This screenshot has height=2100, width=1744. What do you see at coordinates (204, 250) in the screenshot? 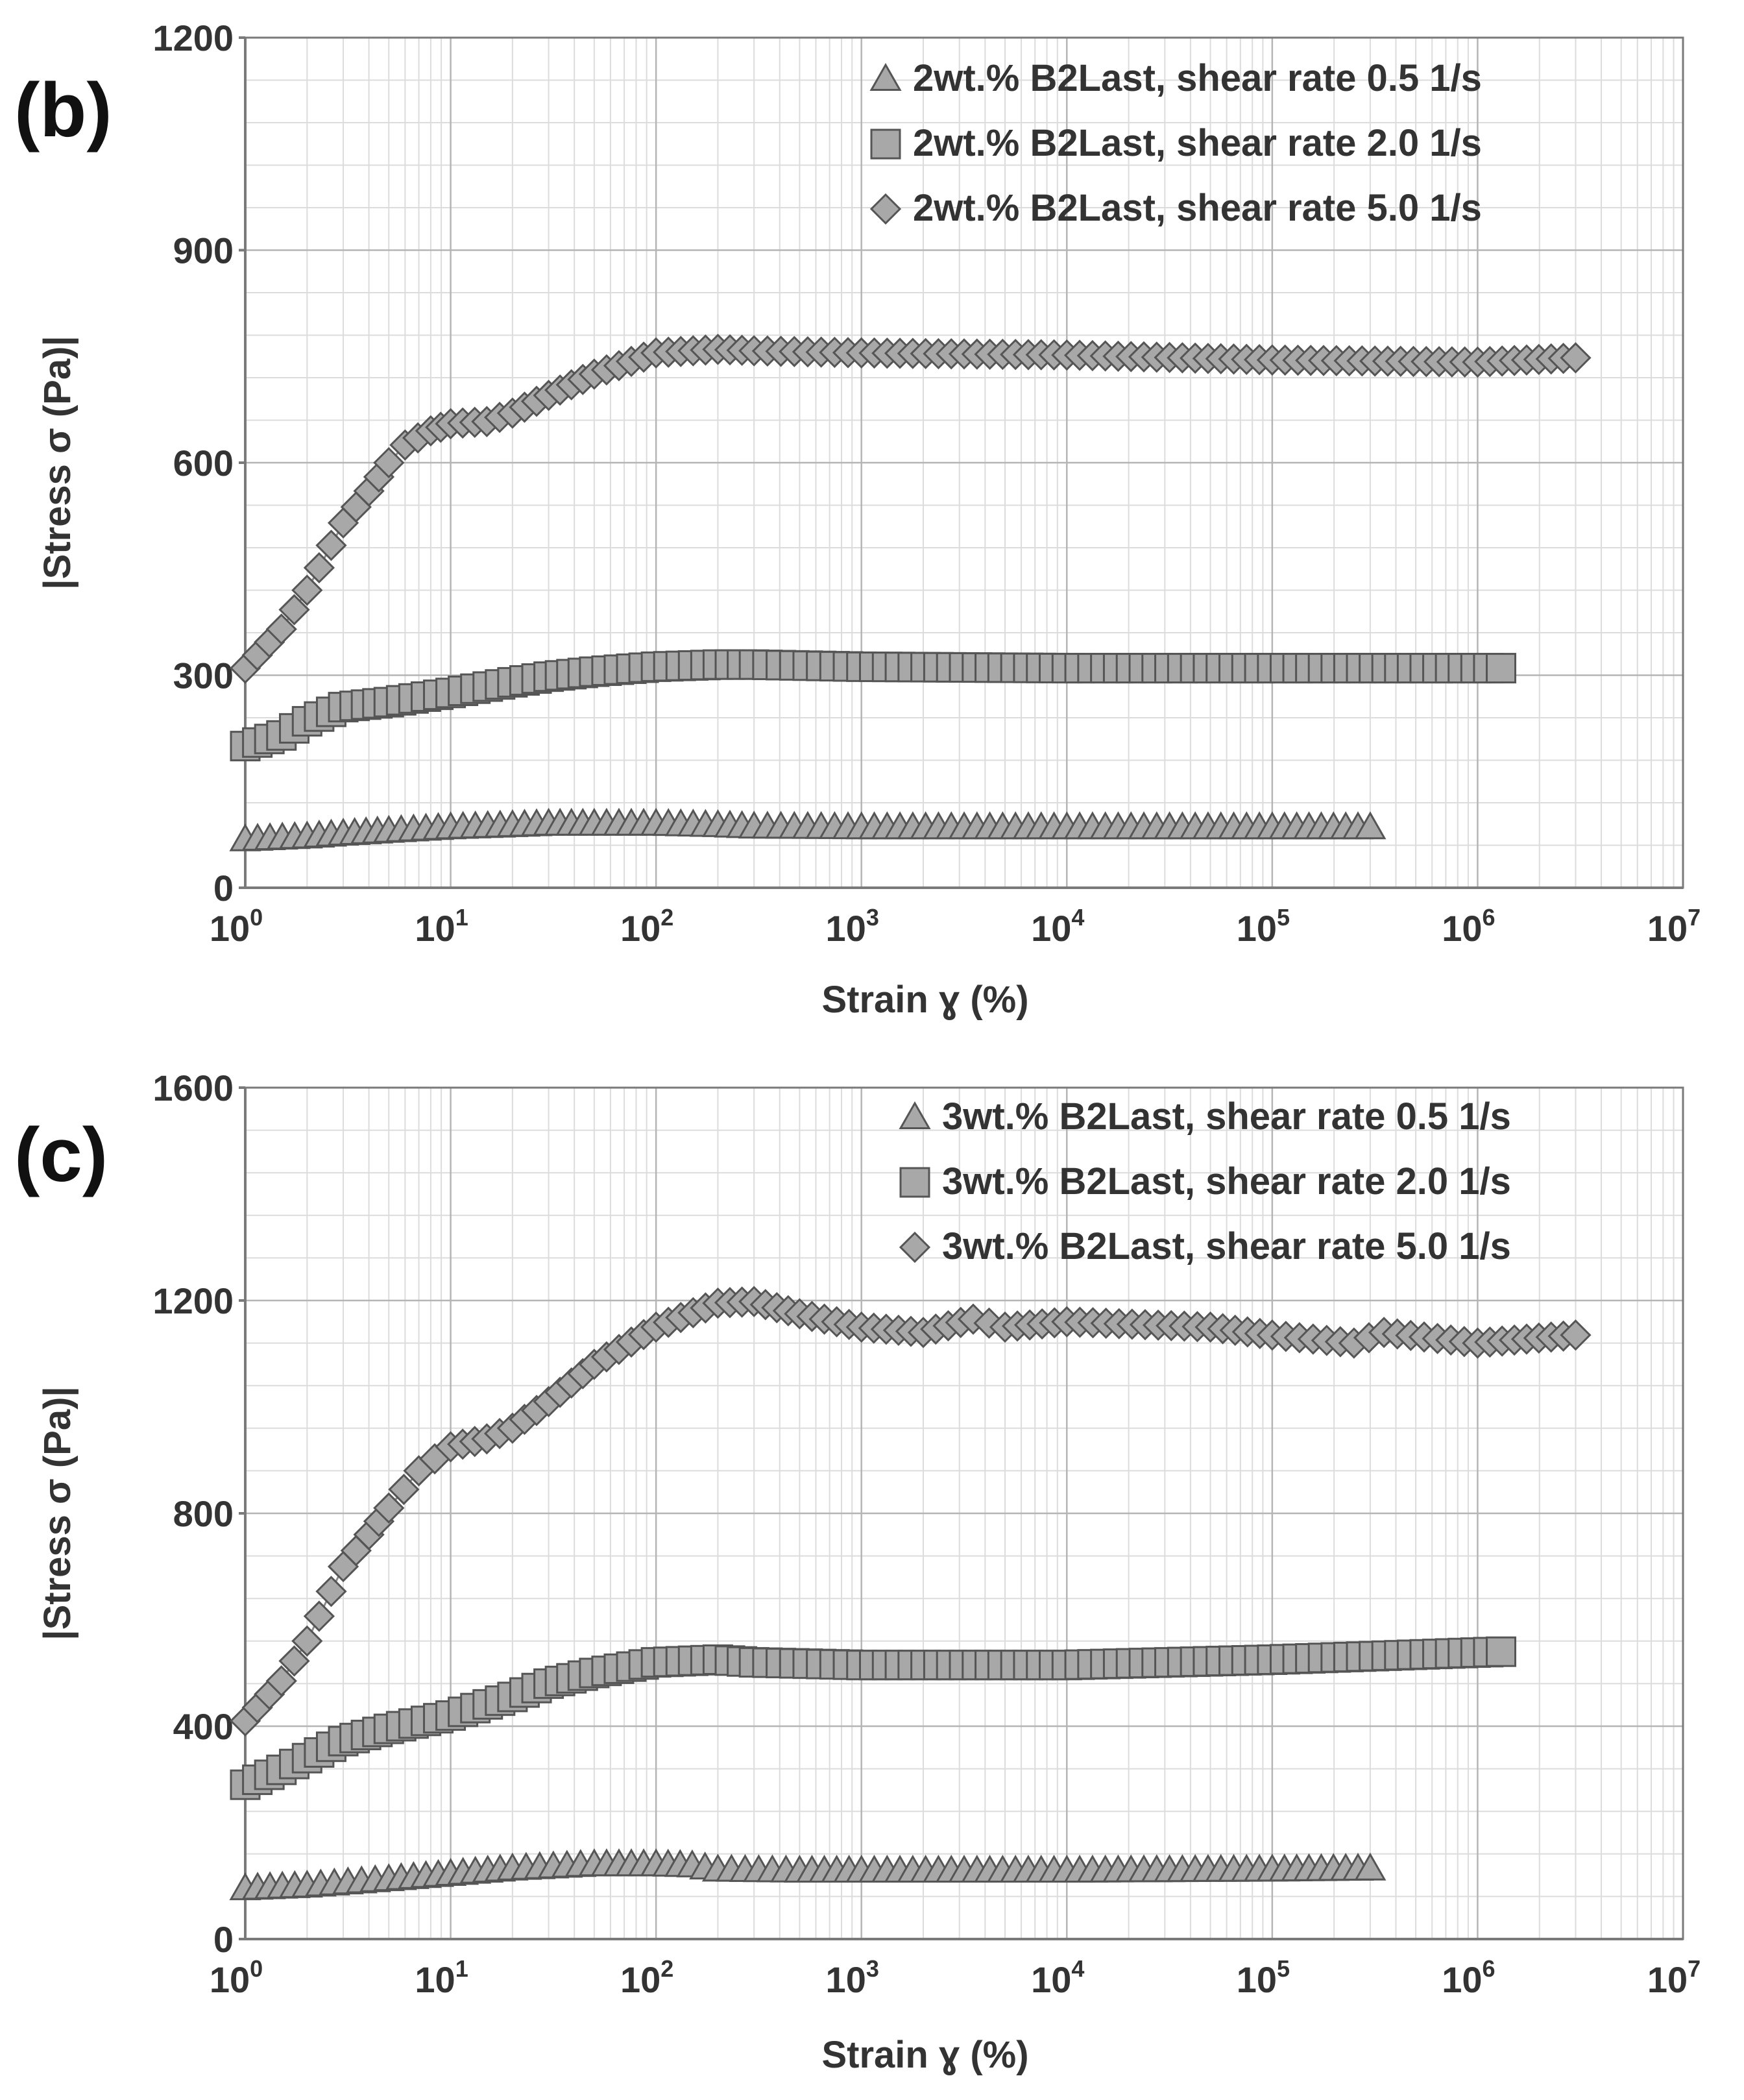
I see `y-tick-label: 900` at bounding box center [204, 250].